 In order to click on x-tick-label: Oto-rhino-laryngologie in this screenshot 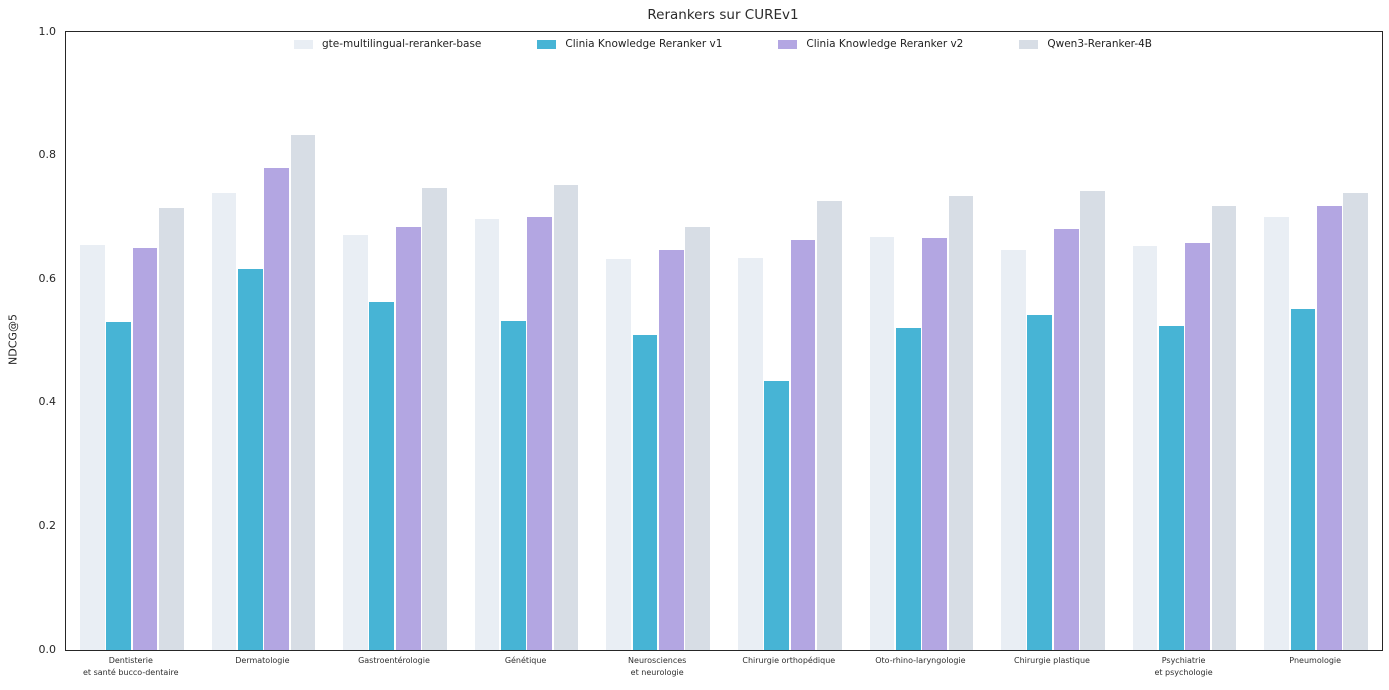, I will do `click(920, 660)`.